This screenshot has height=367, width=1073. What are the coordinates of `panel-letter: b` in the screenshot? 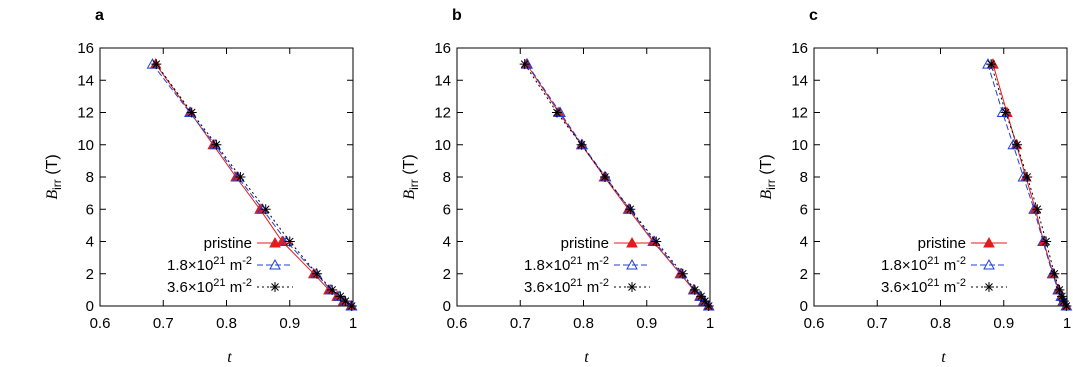 It's located at (457, 15).